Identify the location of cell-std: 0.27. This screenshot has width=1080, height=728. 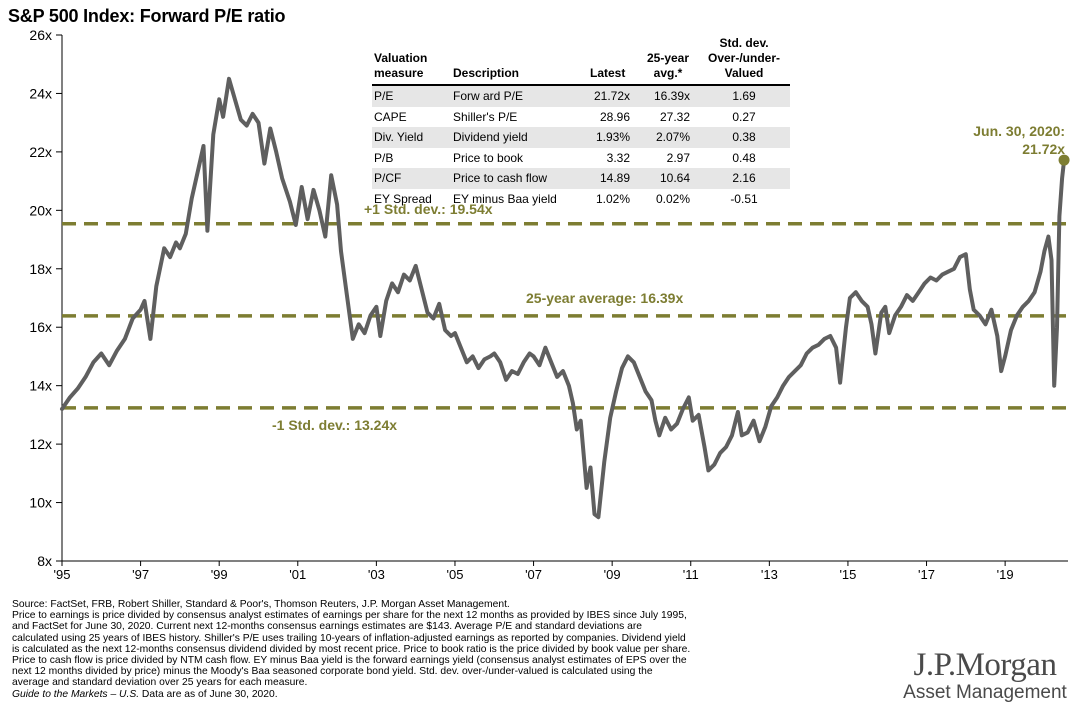
(744, 116).